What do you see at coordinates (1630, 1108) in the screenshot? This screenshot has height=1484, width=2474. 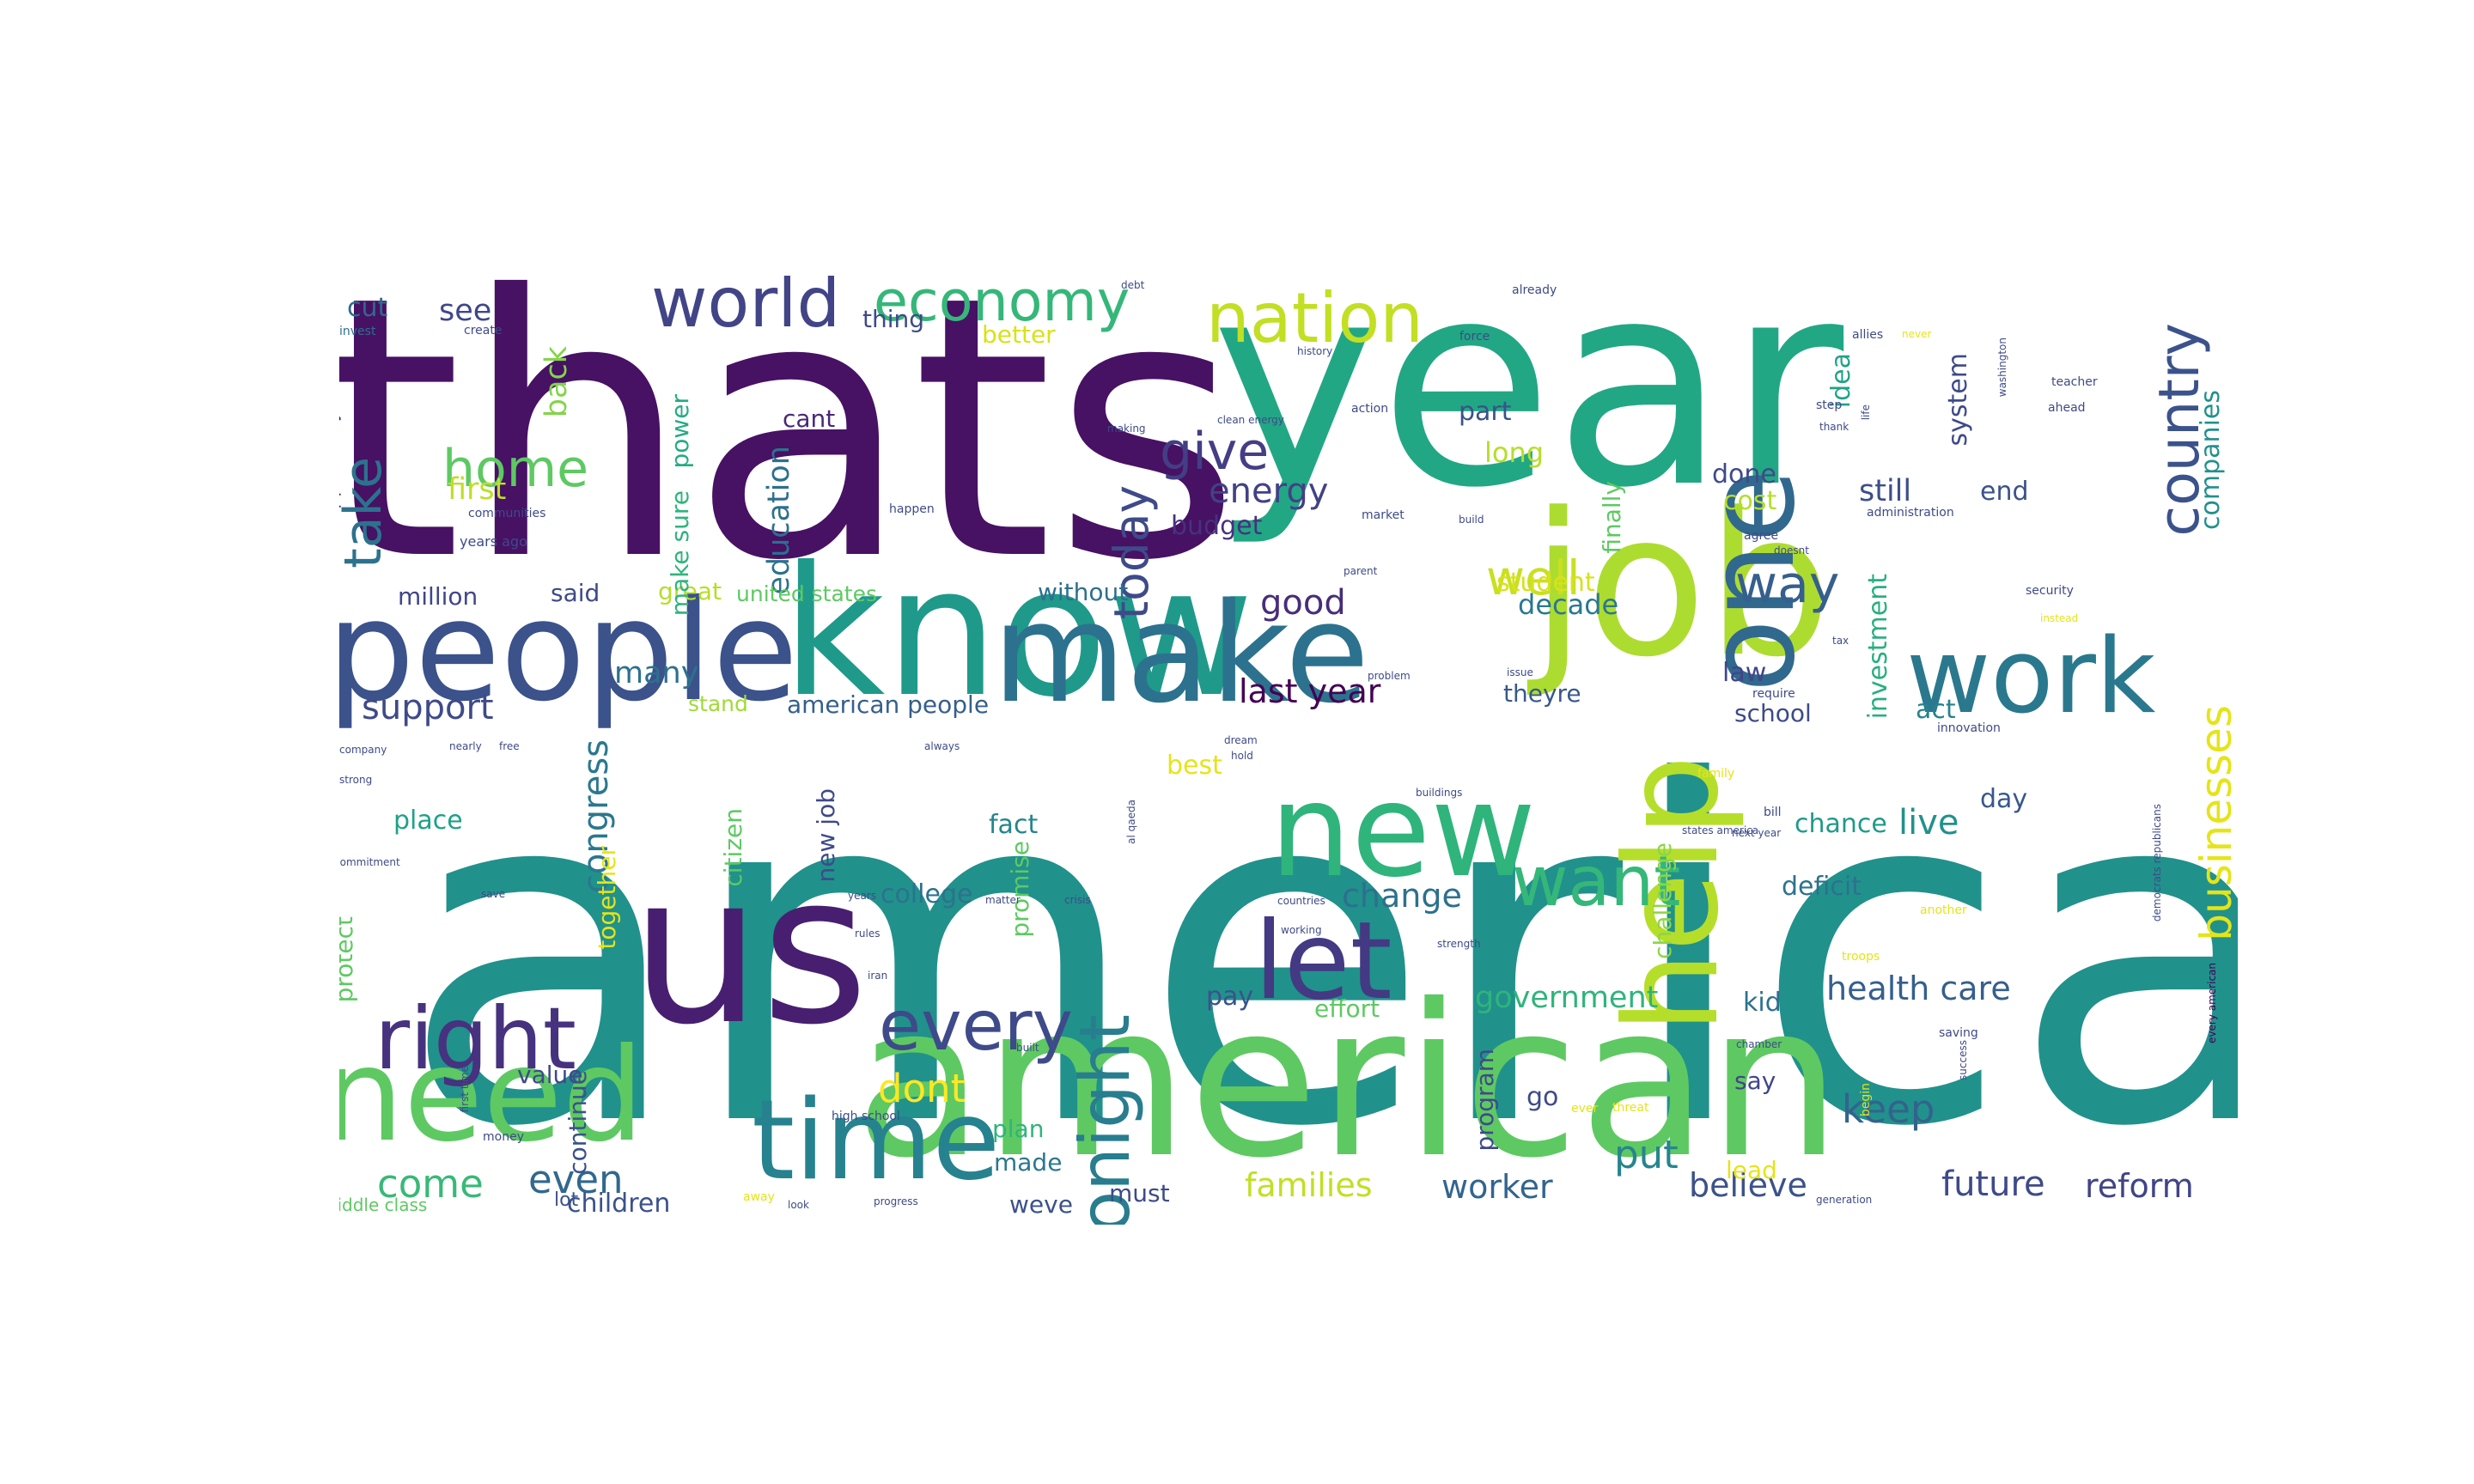 I see `word-threat: threat` at bounding box center [1630, 1108].